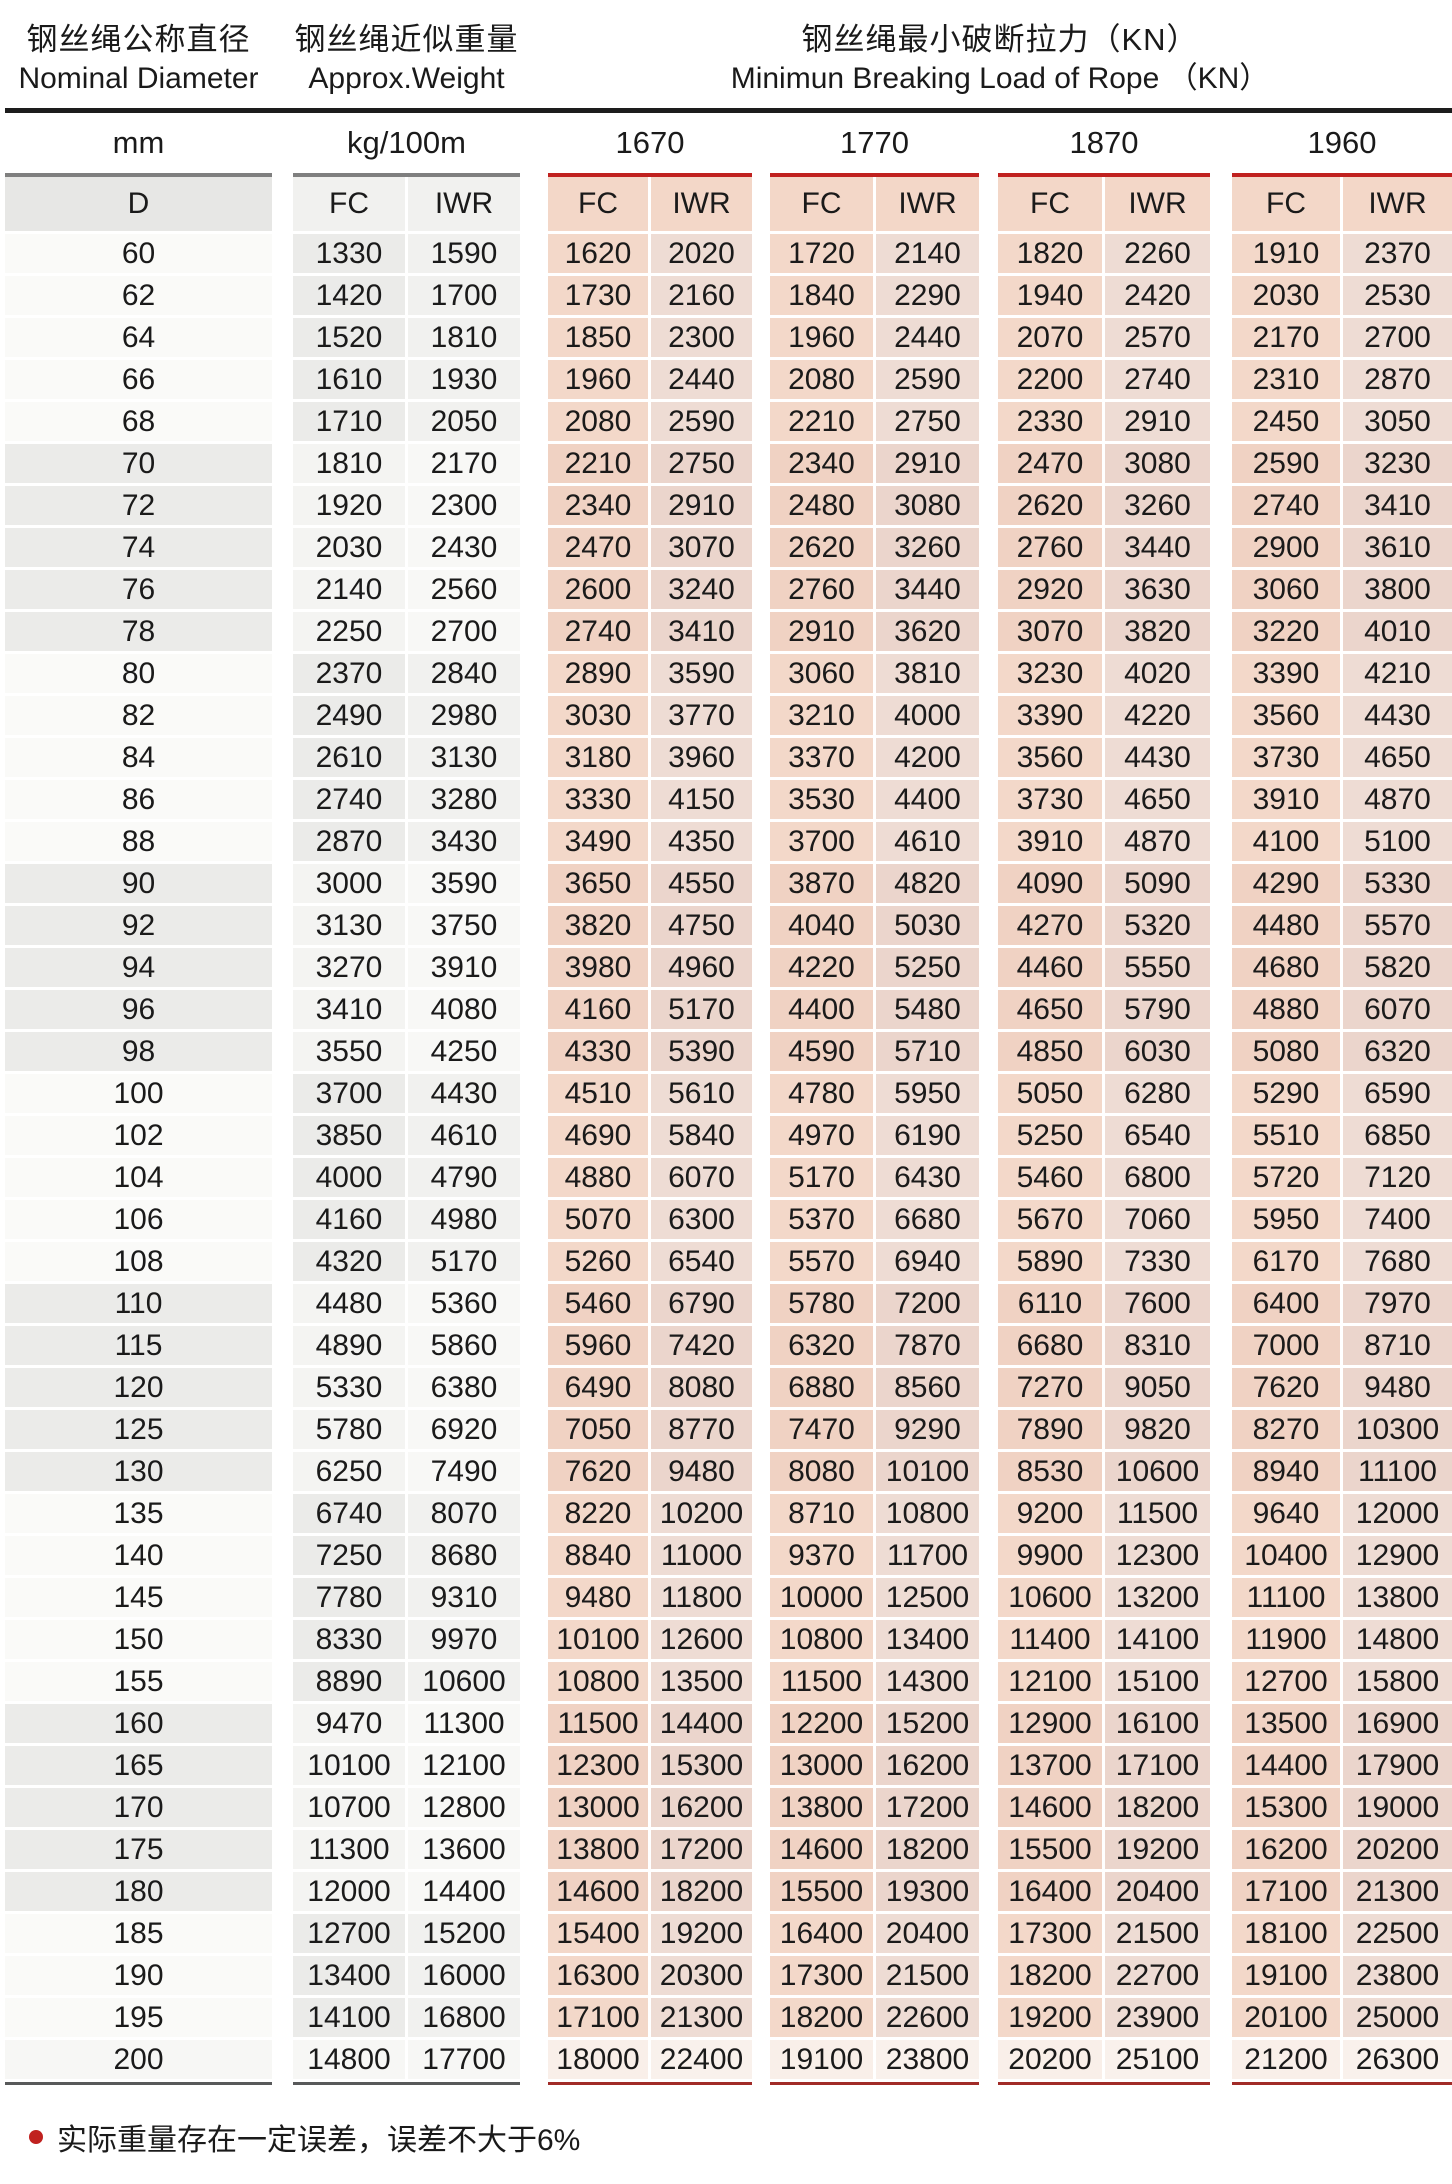 This screenshot has width=1452, height=2184. I want to click on cell-weight-iwr: 2980, so click(464, 715).